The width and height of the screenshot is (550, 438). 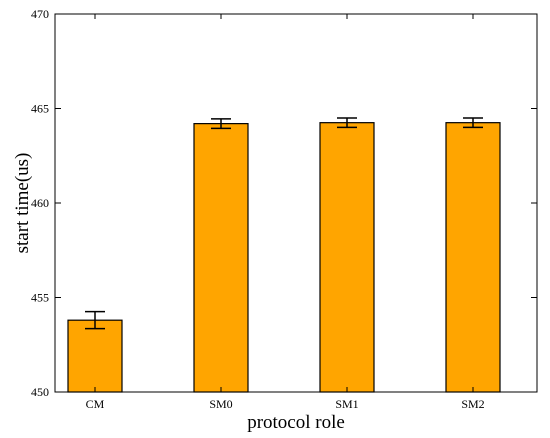 I want to click on x-axis-label: protocol role, so click(x=296, y=422).